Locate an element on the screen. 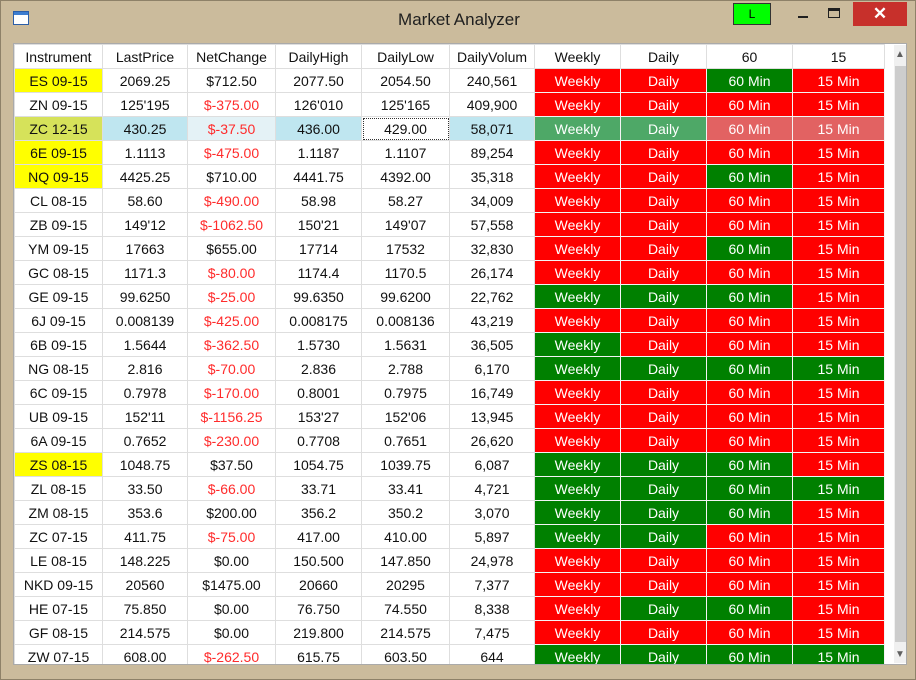 The image size is (916, 680). daily-volume-cell: 644 is located at coordinates (492, 654).